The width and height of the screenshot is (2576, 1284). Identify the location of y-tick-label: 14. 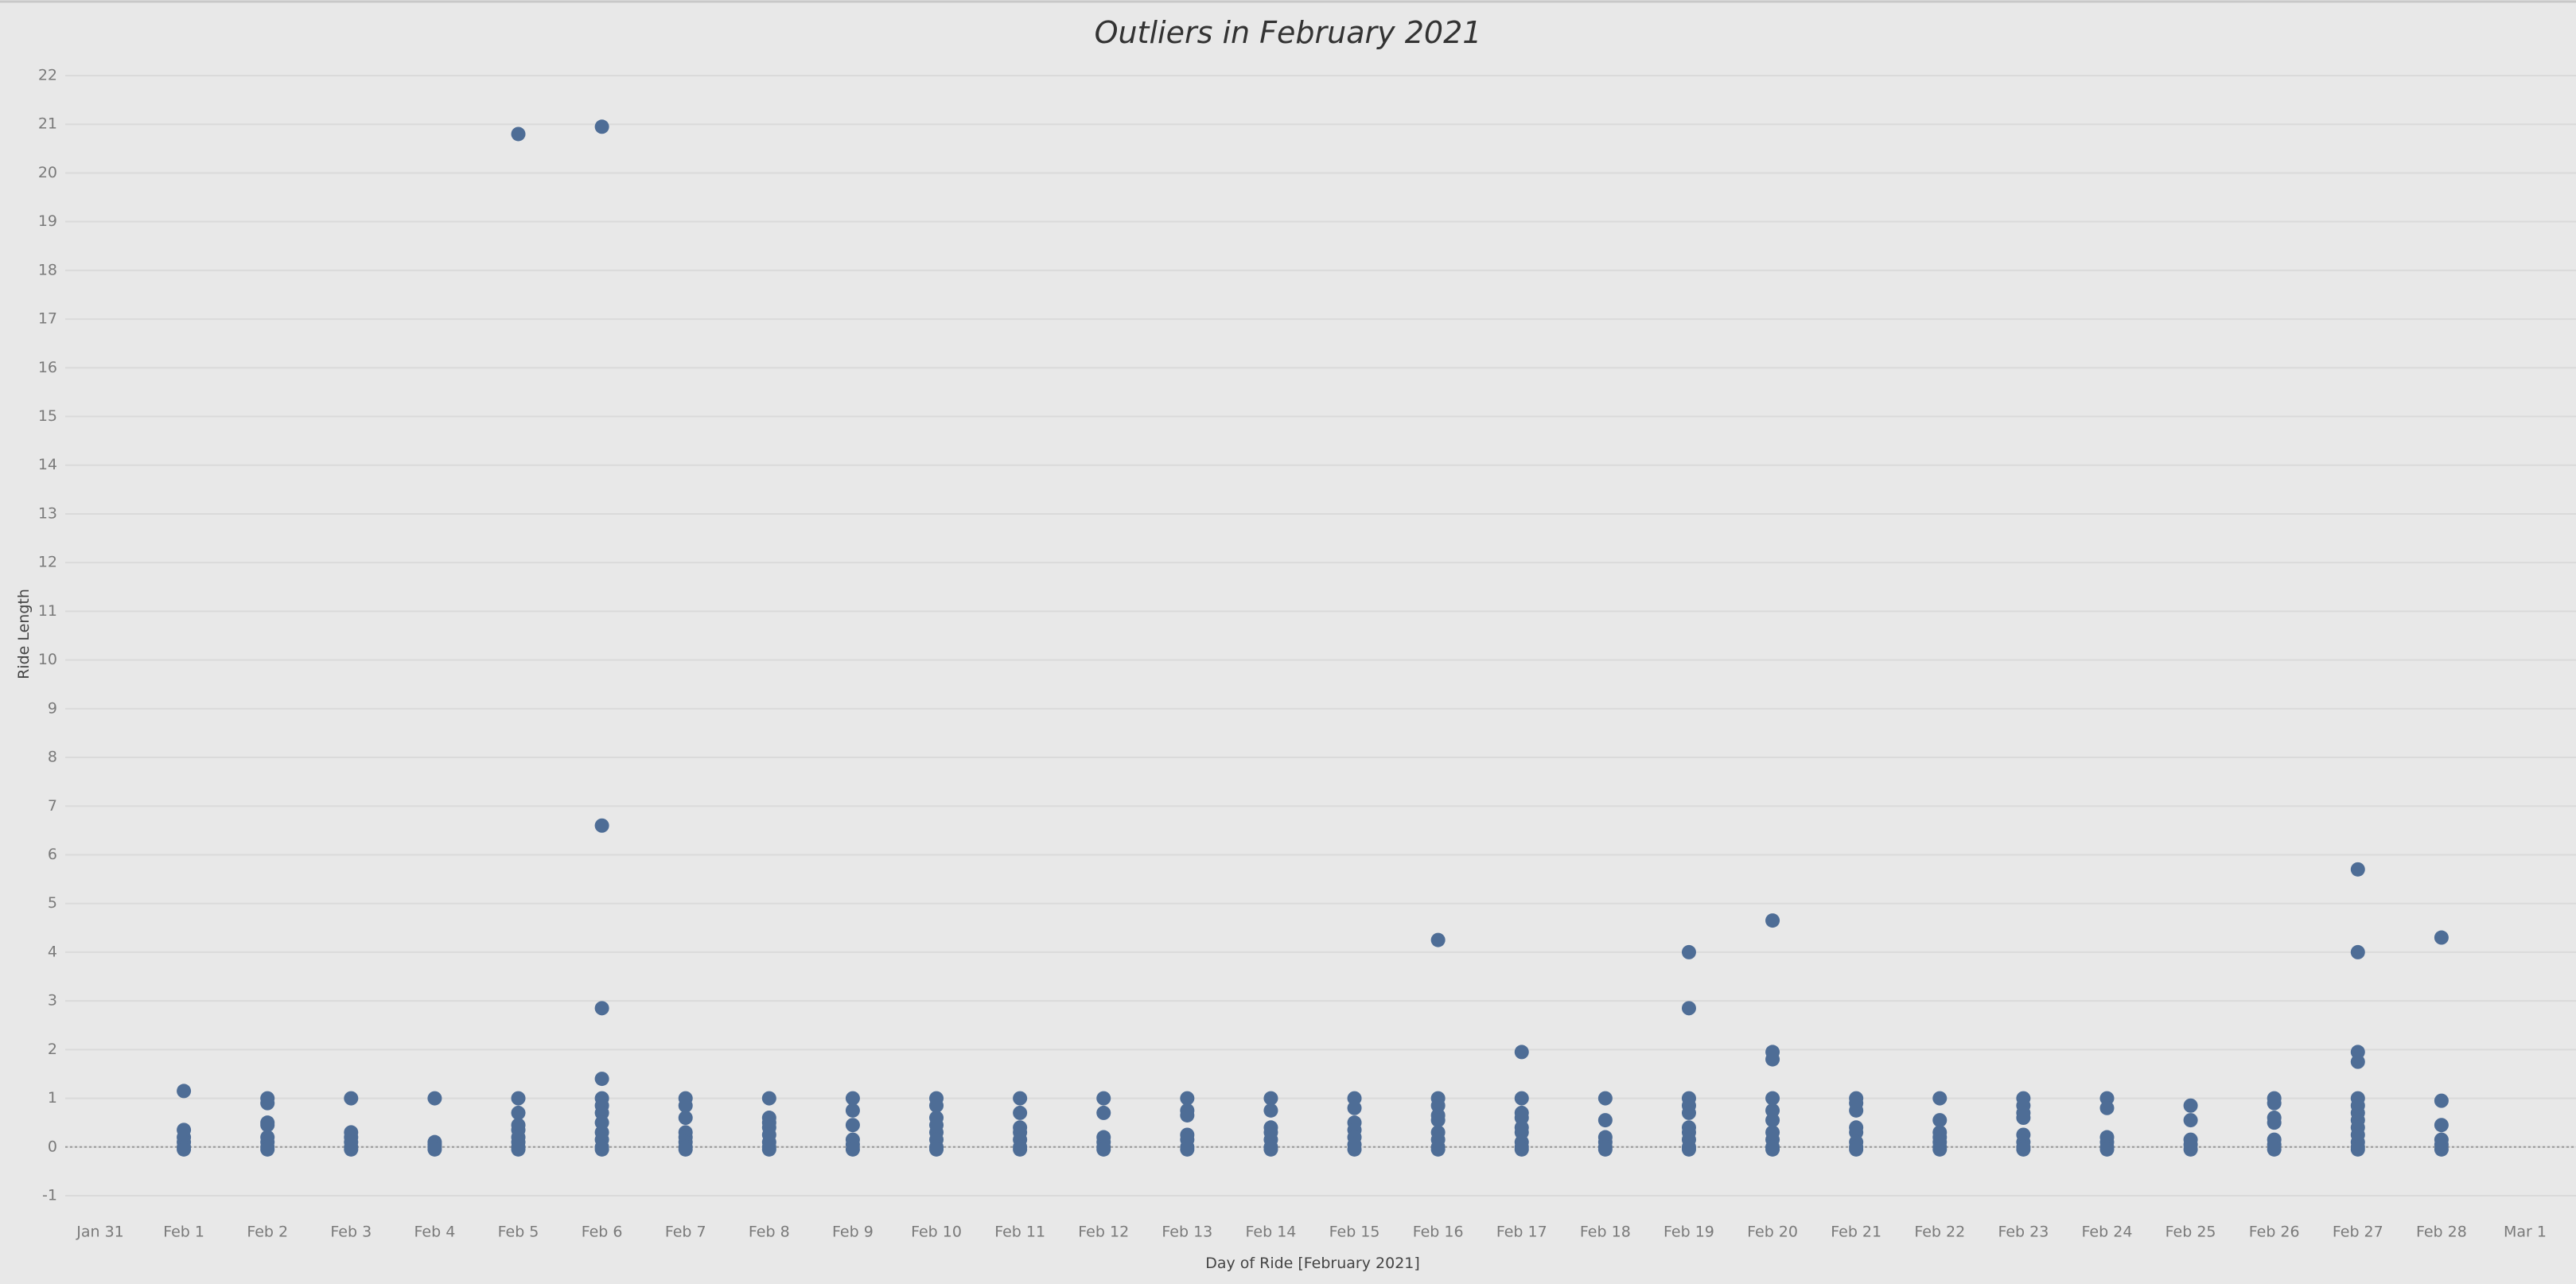
(48, 464).